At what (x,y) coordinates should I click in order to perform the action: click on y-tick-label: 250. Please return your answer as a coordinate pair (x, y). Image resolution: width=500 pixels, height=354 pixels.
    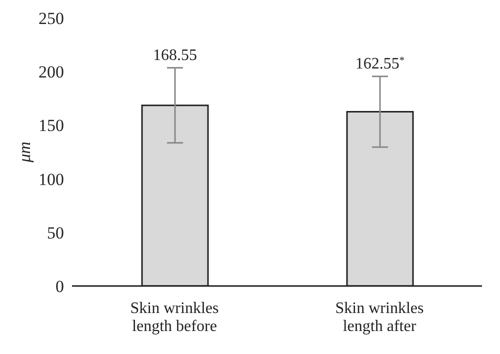
    Looking at the image, I should click on (51, 18).